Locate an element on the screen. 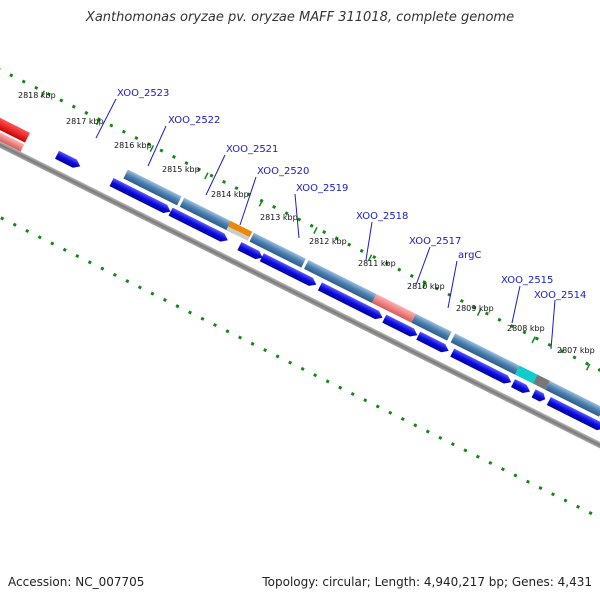 Image resolution: width=600 pixels, height=600 pixels. accession-text: Accession: NC_007705 is located at coordinates (76, 582).